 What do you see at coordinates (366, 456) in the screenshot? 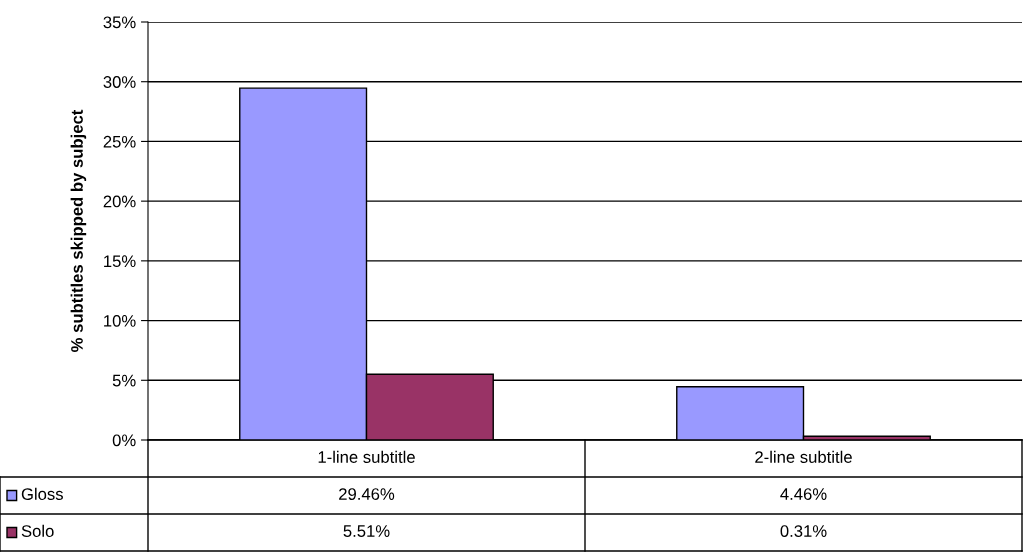
I see `x-tick-label: 1-line subtitle` at bounding box center [366, 456].